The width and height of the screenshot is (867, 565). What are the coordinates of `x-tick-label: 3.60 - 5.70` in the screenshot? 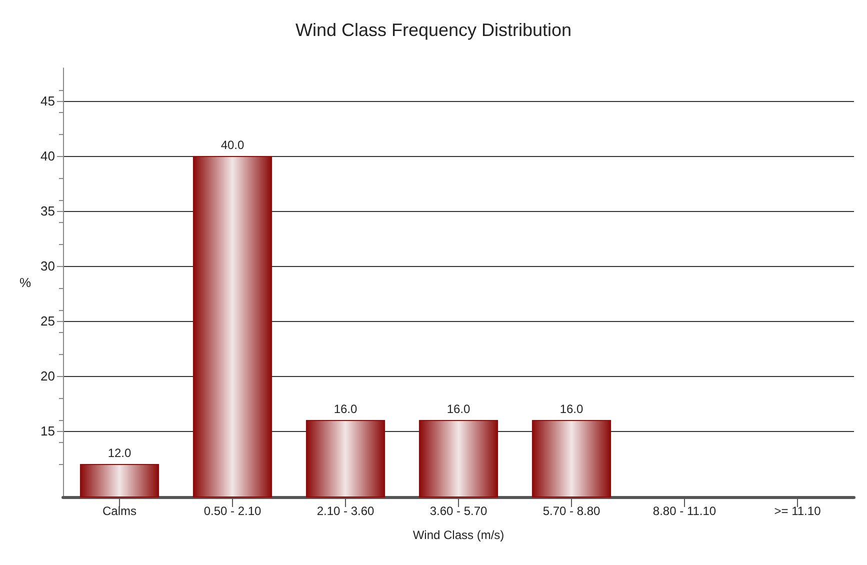 It's located at (459, 511).